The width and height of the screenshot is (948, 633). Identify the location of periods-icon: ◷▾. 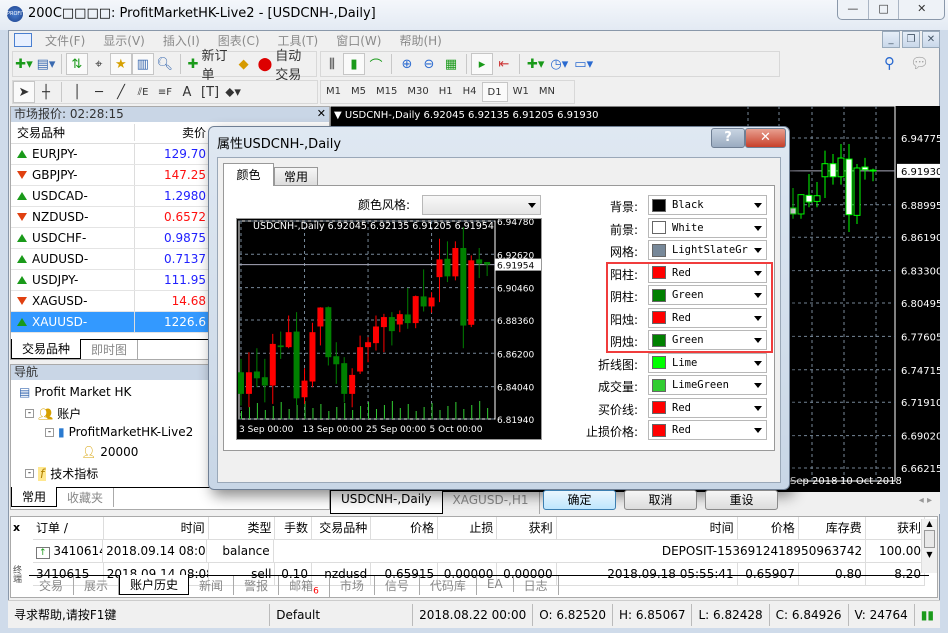
(559, 64).